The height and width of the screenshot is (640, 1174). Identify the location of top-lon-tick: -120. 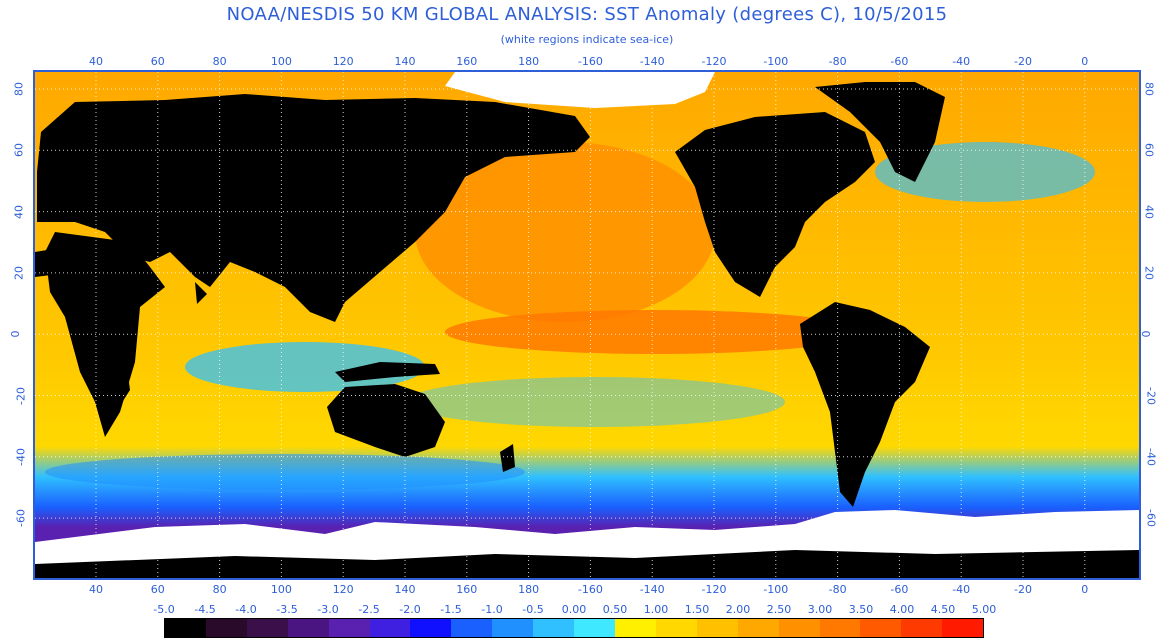
(714, 61).